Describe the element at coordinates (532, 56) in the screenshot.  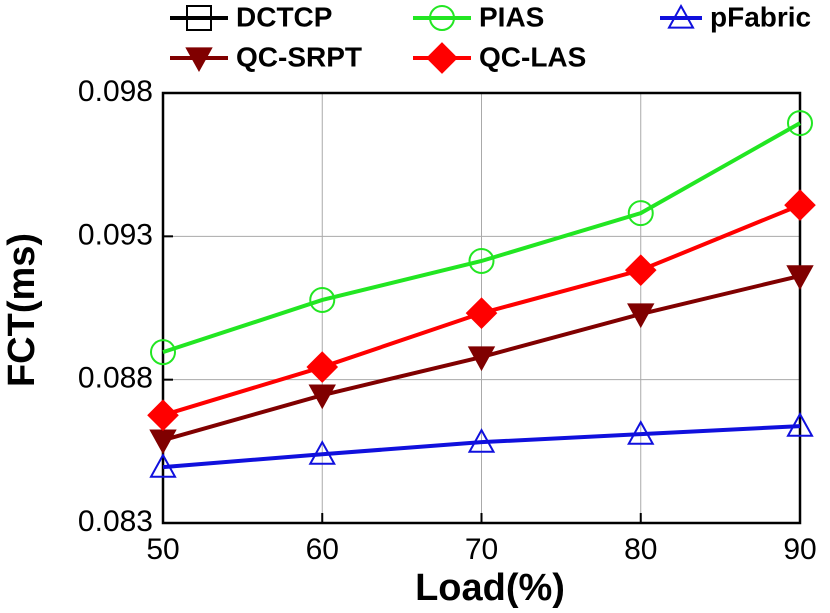
I see `legend-label: QC-LAS` at that location.